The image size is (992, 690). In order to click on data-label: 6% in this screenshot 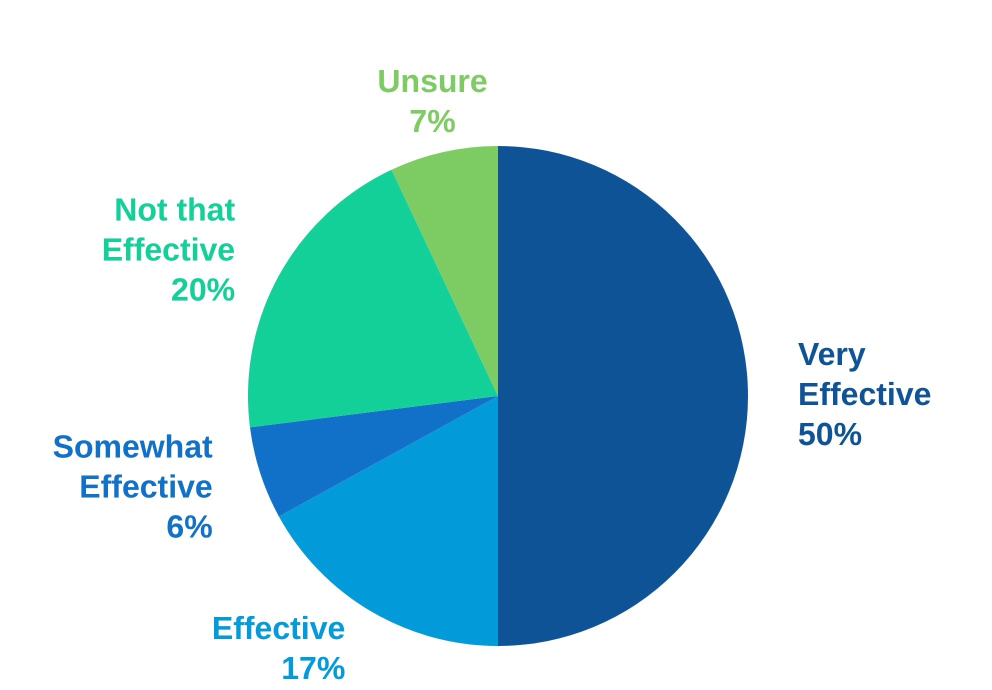, I will do `click(189, 526)`.